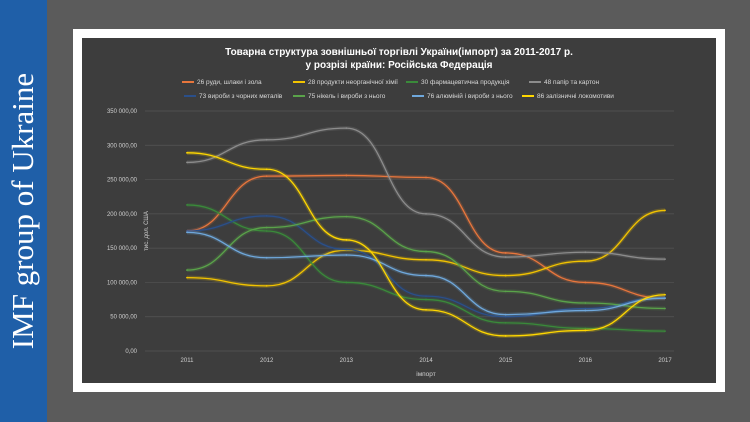 The height and width of the screenshot is (422, 750). I want to click on legend-item: 30 фармацевтична продукція, so click(457, 83).